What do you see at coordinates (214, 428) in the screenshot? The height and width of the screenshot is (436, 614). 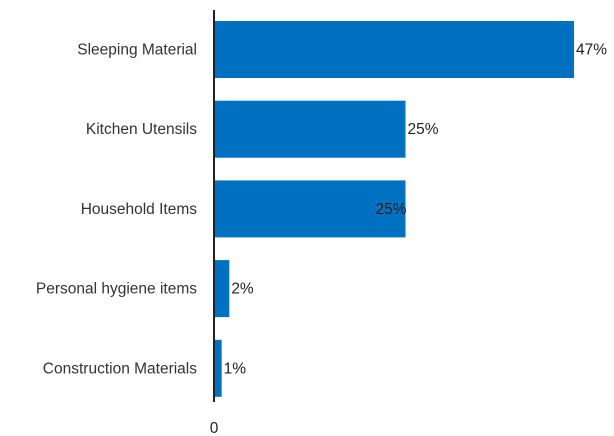 I see `x-tick-label-0: 0` at bounding box center [214, 428].